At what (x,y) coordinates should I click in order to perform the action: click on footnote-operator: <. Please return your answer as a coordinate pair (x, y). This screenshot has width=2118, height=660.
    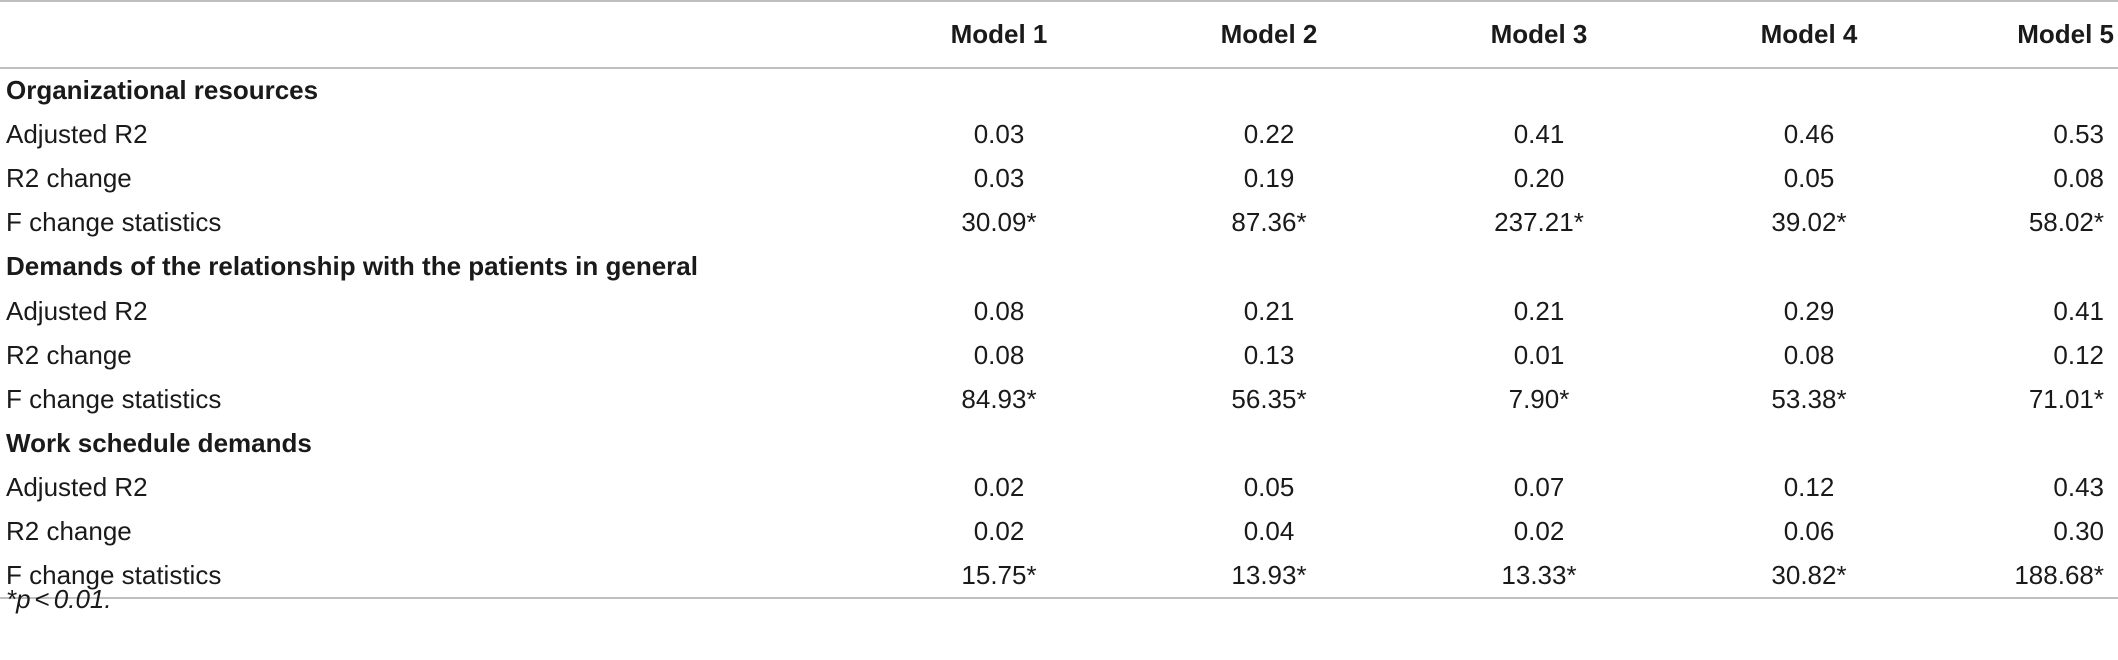
    Looking at the image, I should click on (42, 599).